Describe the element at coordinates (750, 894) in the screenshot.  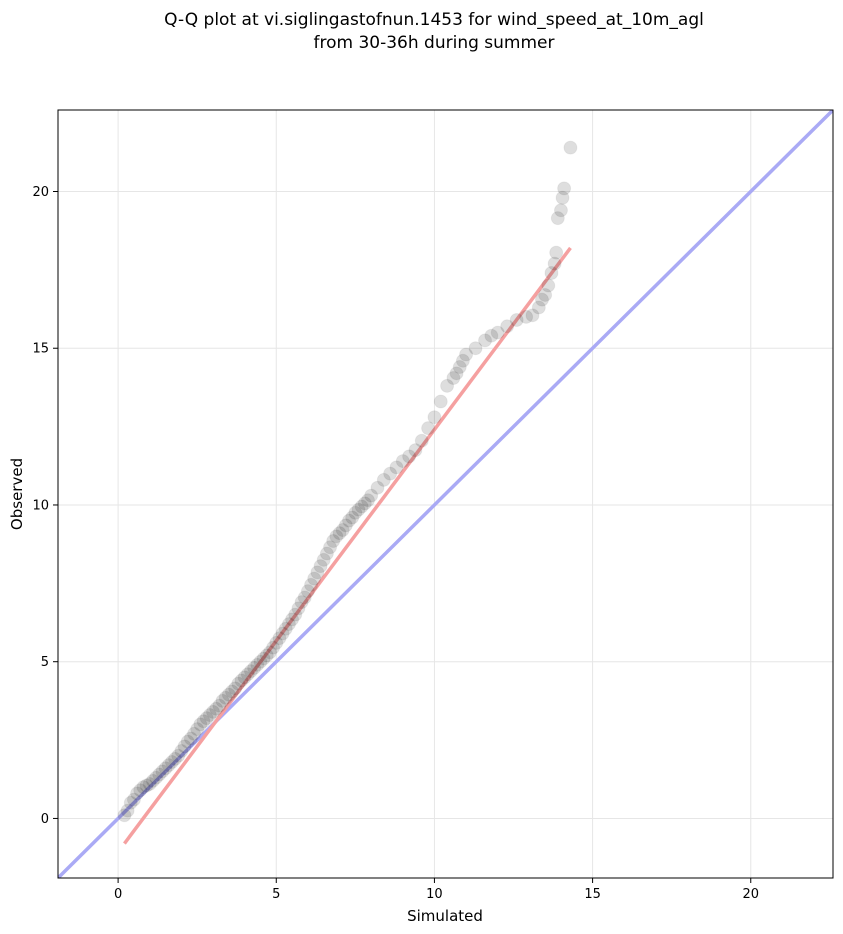
I see `x-tick-label-4: 20` at that location.